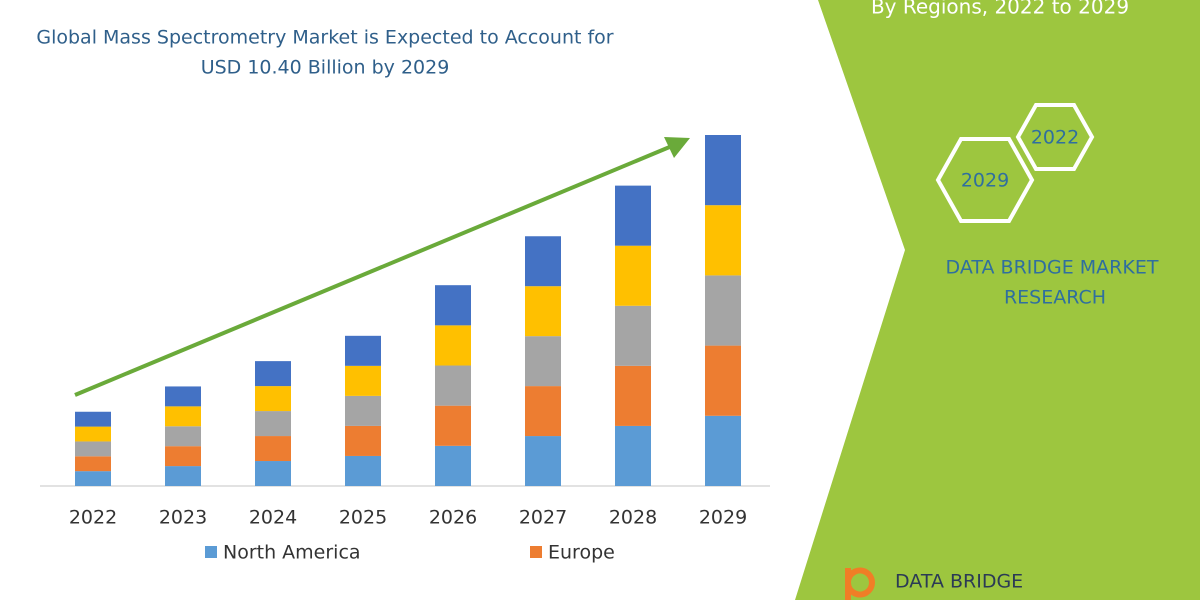 The image size is (1200, 600). I want to click on hexagon-label: 2029, so click(985, 181).